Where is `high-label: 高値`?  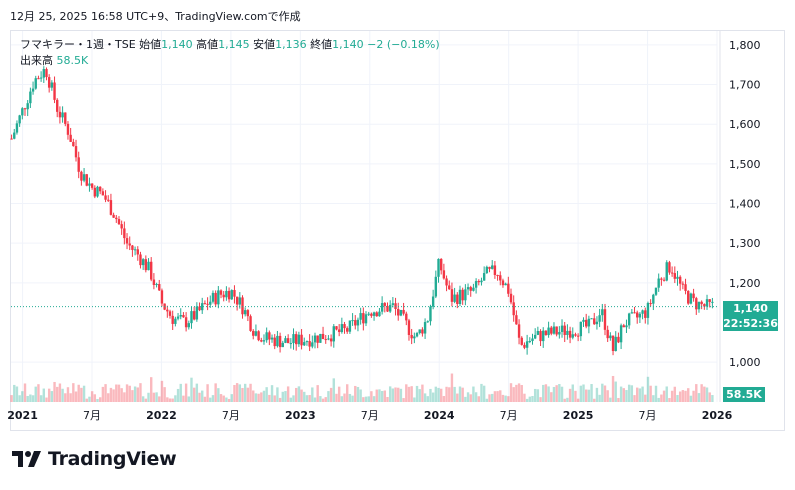 high-label: 高値 is located at coordinates (207, 44).